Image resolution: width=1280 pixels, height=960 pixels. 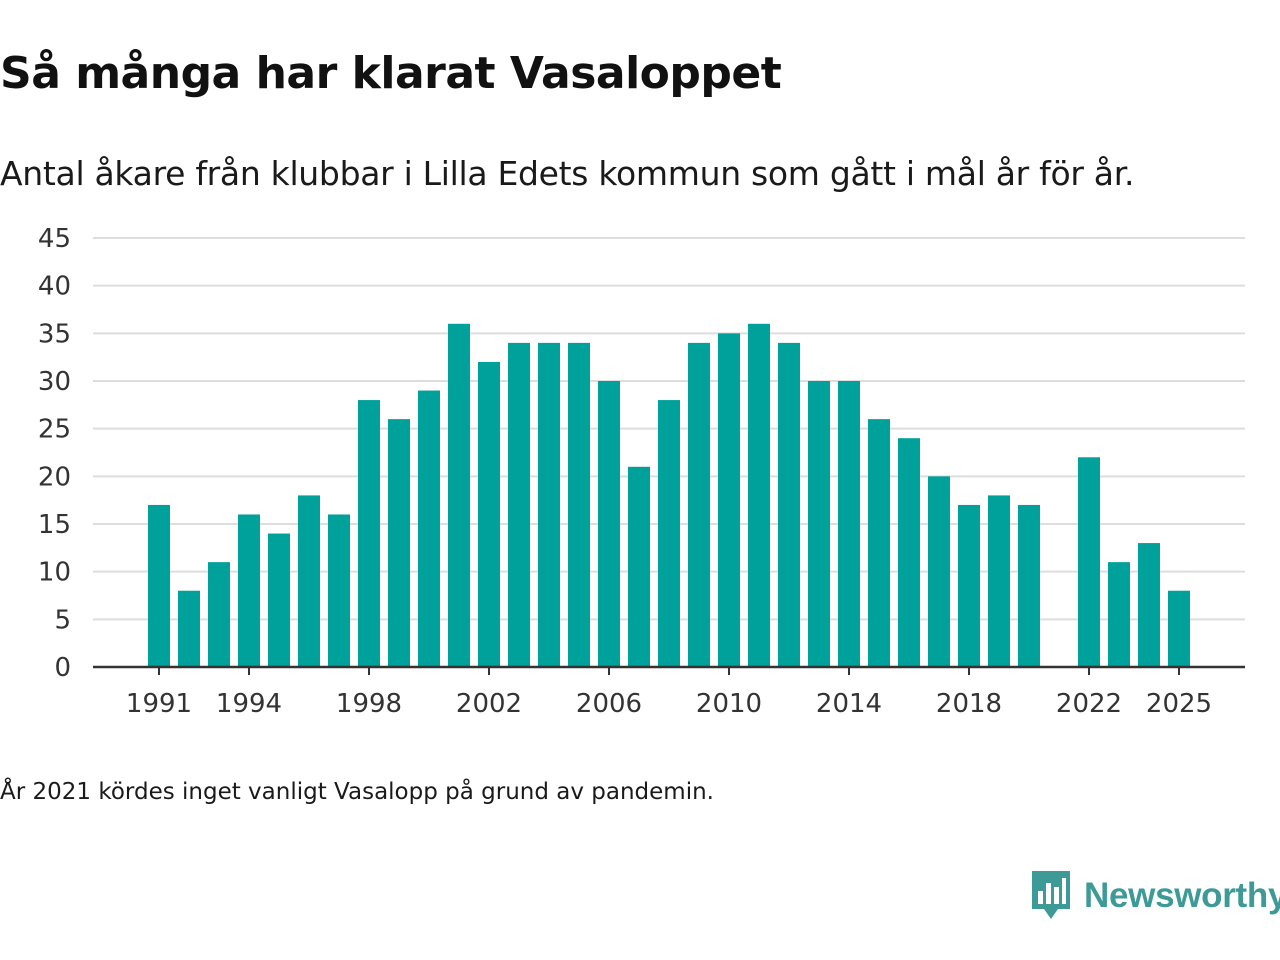 I want to click on y-tick-label-5: 5, so click(x=62, y=620).